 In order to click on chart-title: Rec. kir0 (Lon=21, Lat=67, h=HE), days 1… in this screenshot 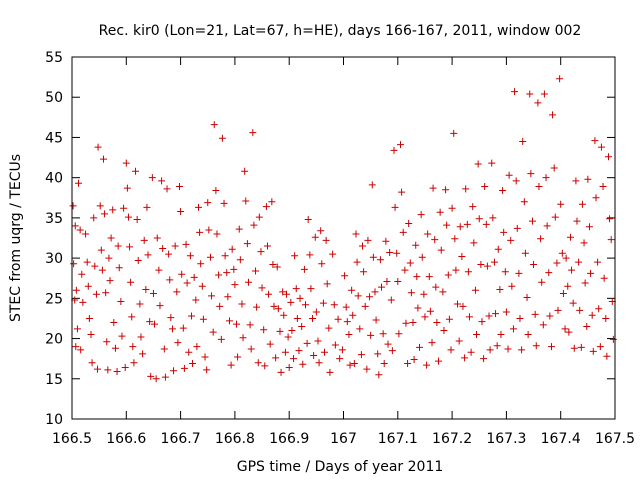, I will do `click(340, 31)`.